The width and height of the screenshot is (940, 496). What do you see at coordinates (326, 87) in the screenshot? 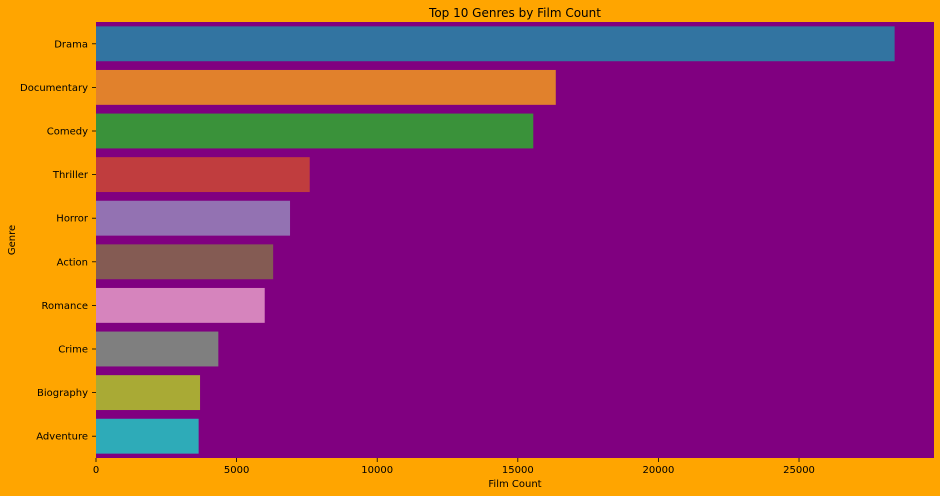
I see `bar-documentary` at bounding box center [326, 87].